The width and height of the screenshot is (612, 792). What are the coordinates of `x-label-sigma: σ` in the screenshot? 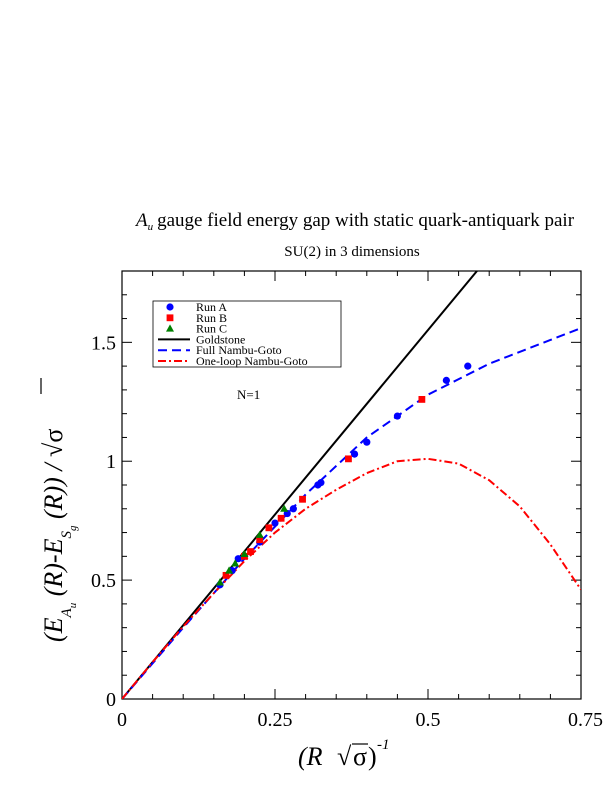 It's located at (360, 756).